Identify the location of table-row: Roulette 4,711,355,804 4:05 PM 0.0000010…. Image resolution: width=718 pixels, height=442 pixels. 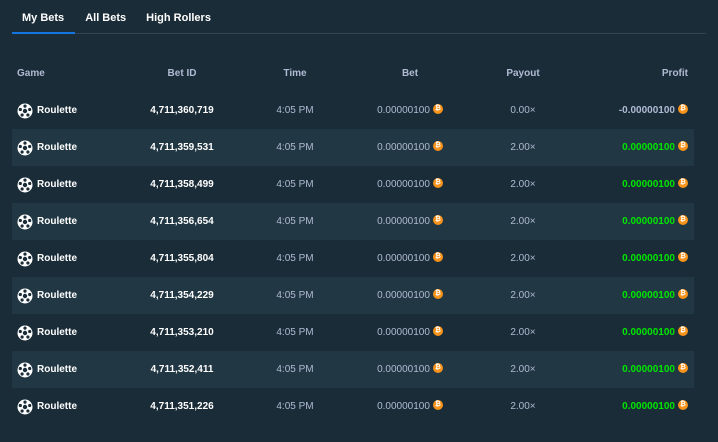
(353, 258).